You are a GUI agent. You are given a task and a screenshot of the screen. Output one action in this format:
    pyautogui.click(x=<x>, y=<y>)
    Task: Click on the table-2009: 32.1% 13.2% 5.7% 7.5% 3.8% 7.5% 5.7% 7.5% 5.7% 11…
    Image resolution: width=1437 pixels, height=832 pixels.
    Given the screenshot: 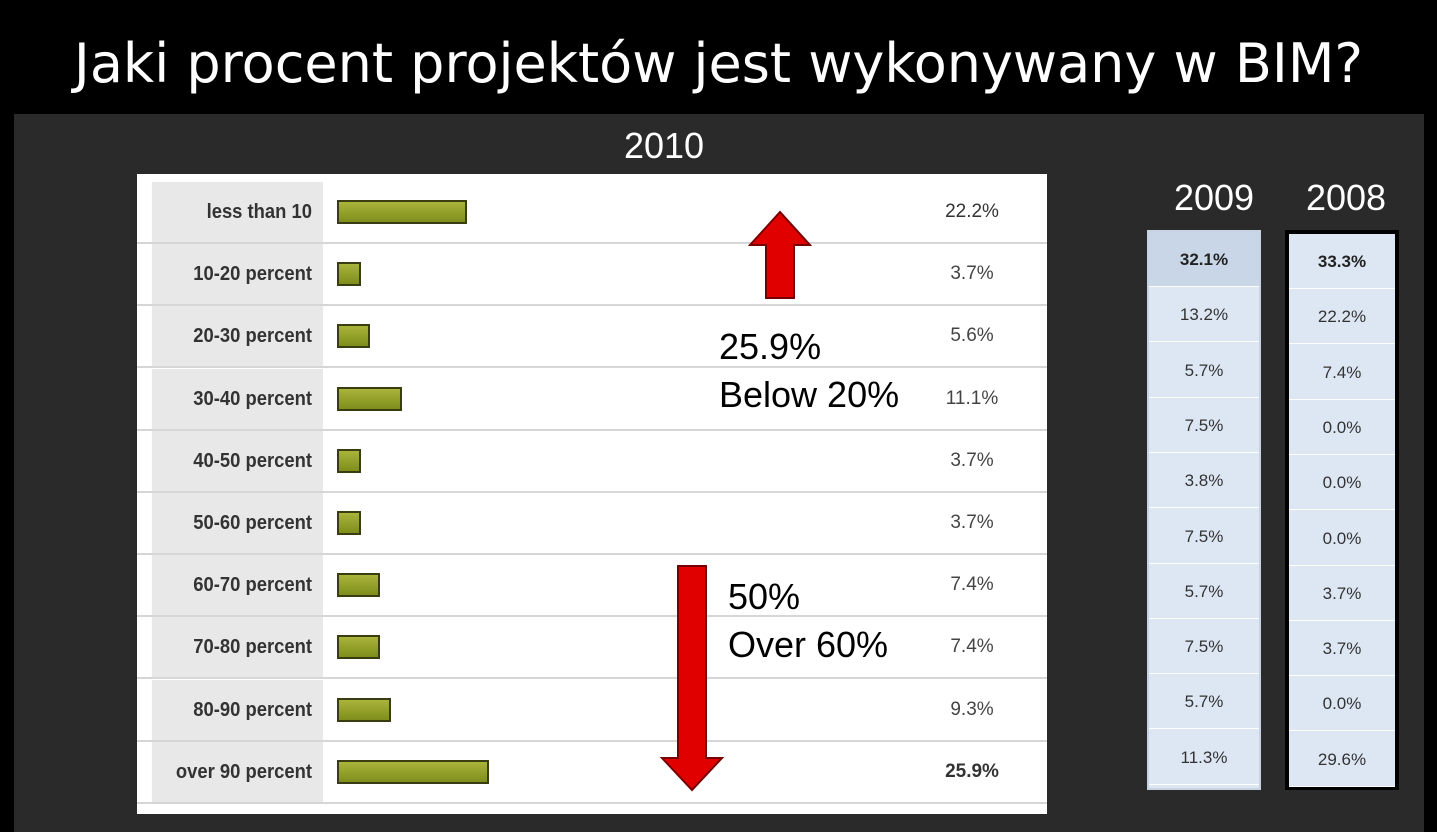 What is the action you would take?
    pyautogui.click(x=1204, y=510)
    